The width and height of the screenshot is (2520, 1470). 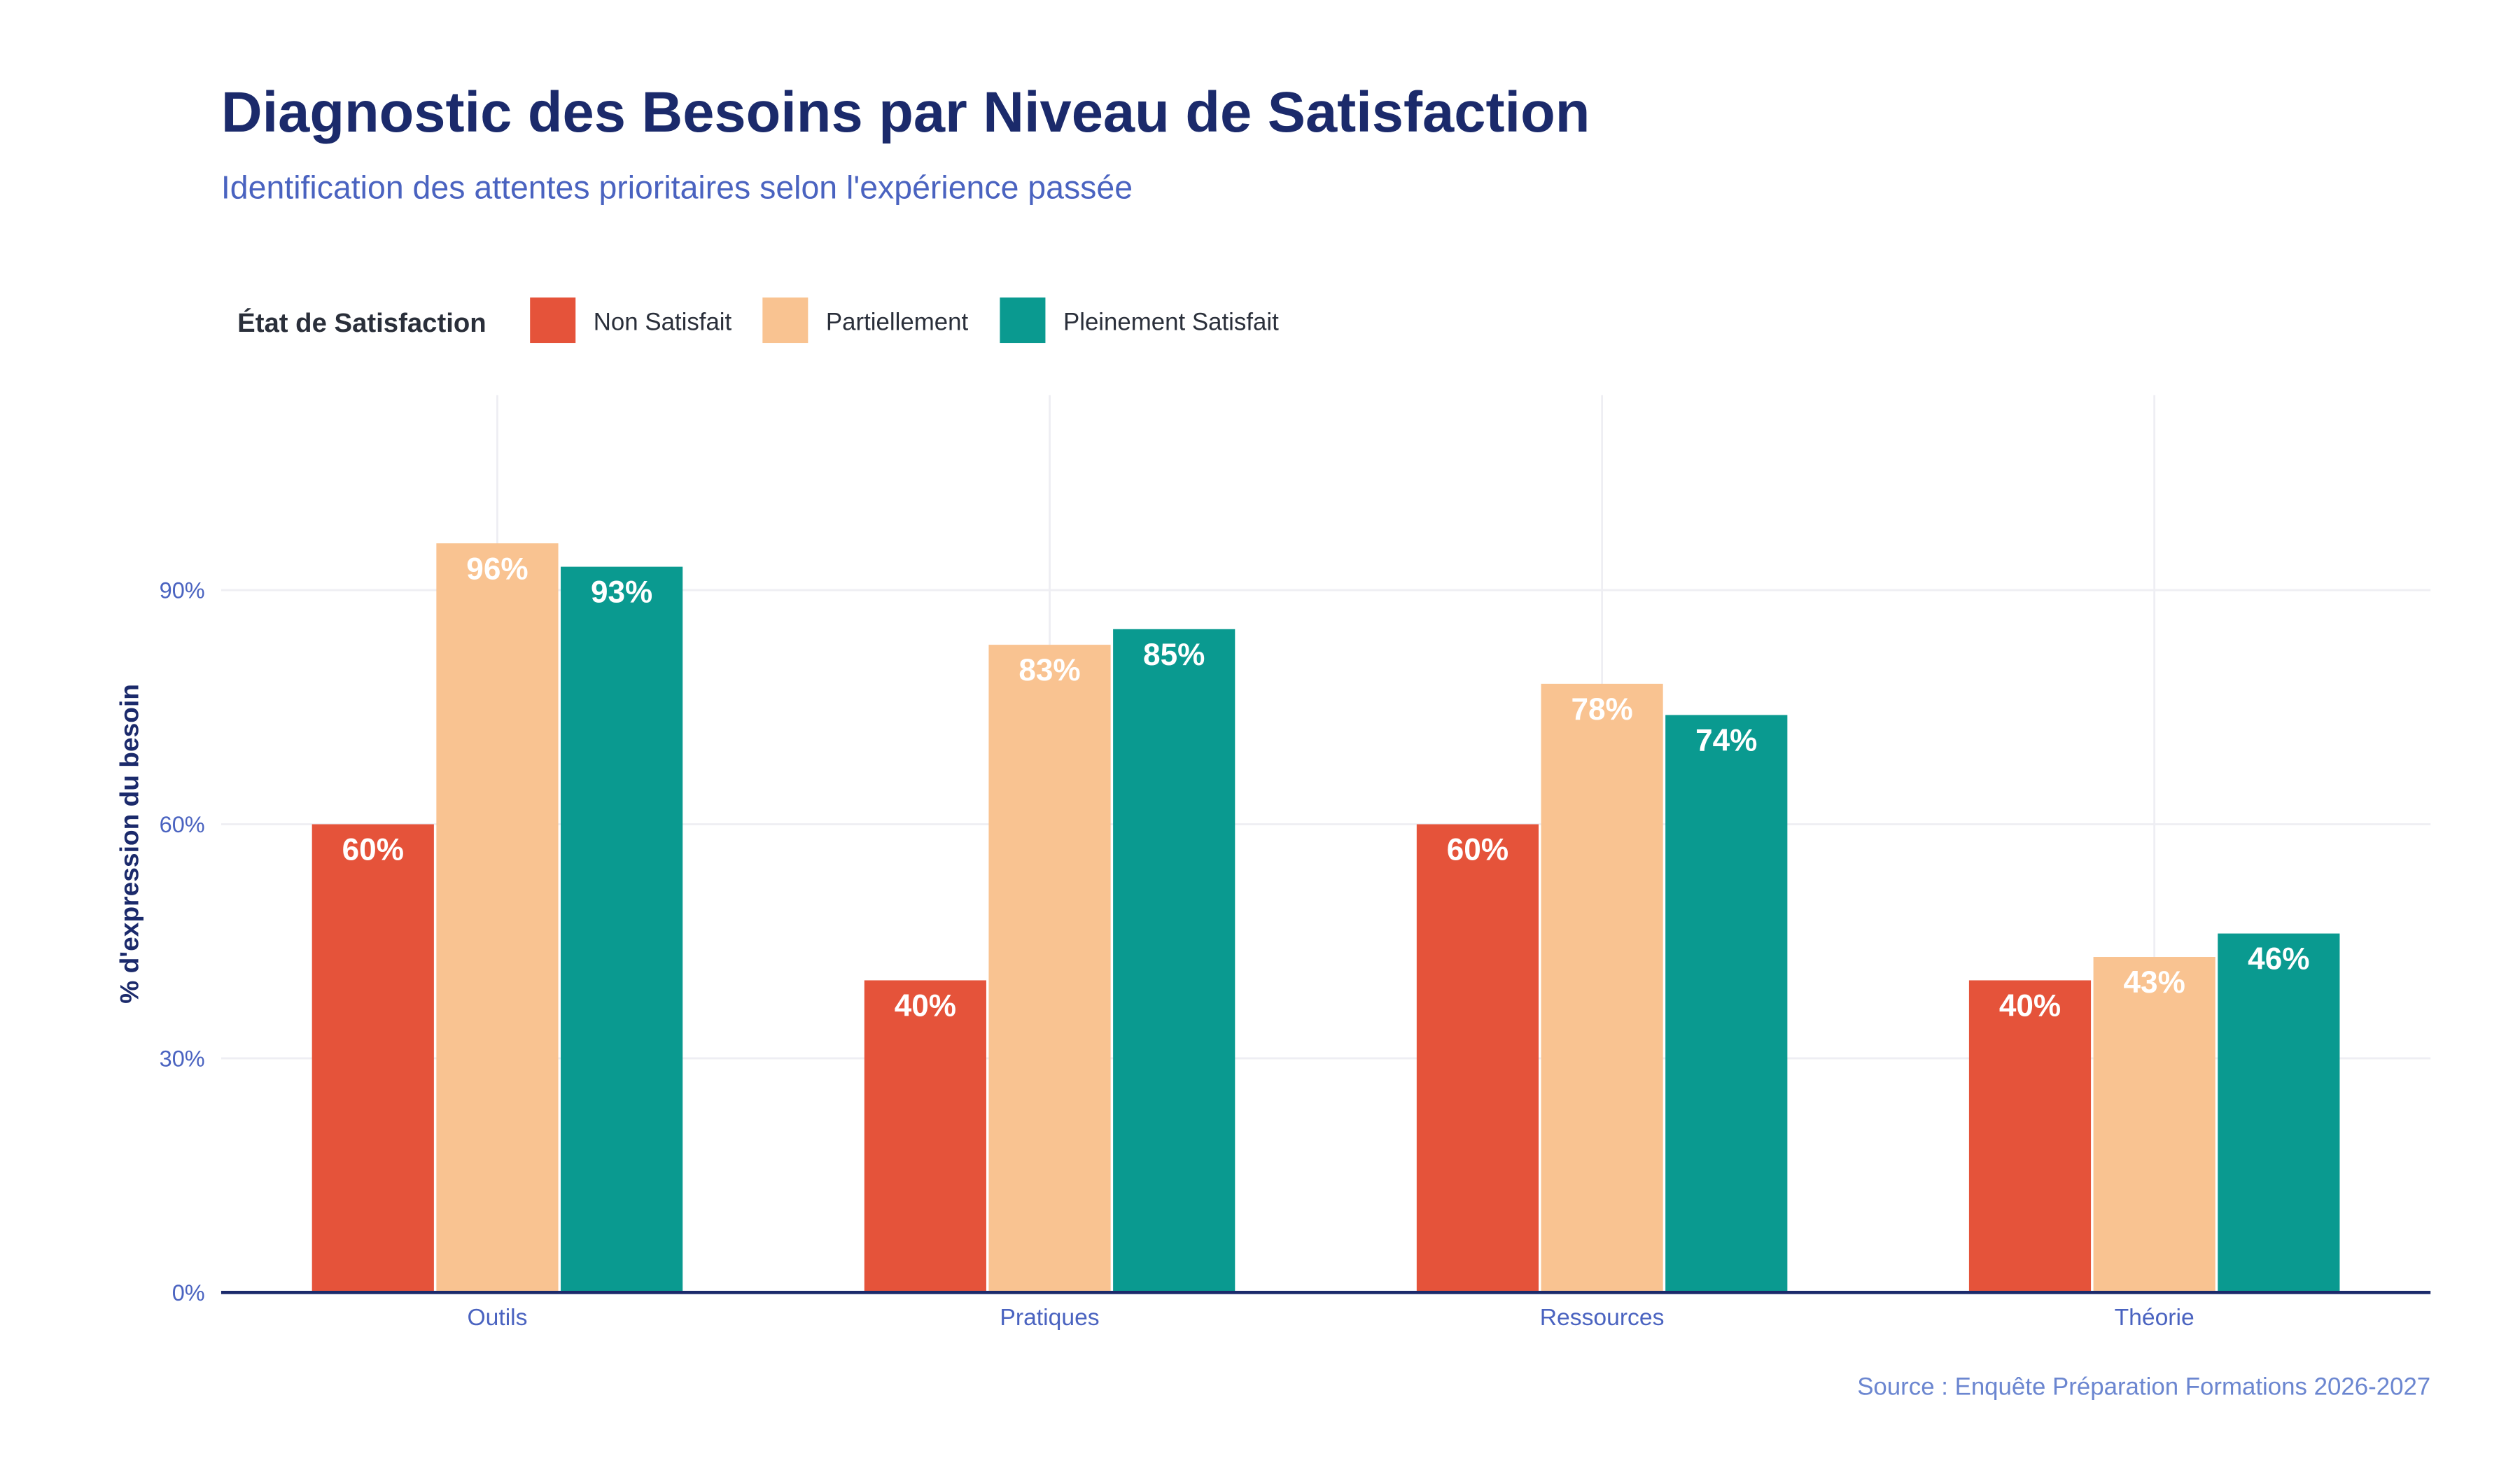 What do you see at coordinates (2278, 959) in the screenshot?
I see `bar-data-label: 46%` at bounding box center [2278, 959].